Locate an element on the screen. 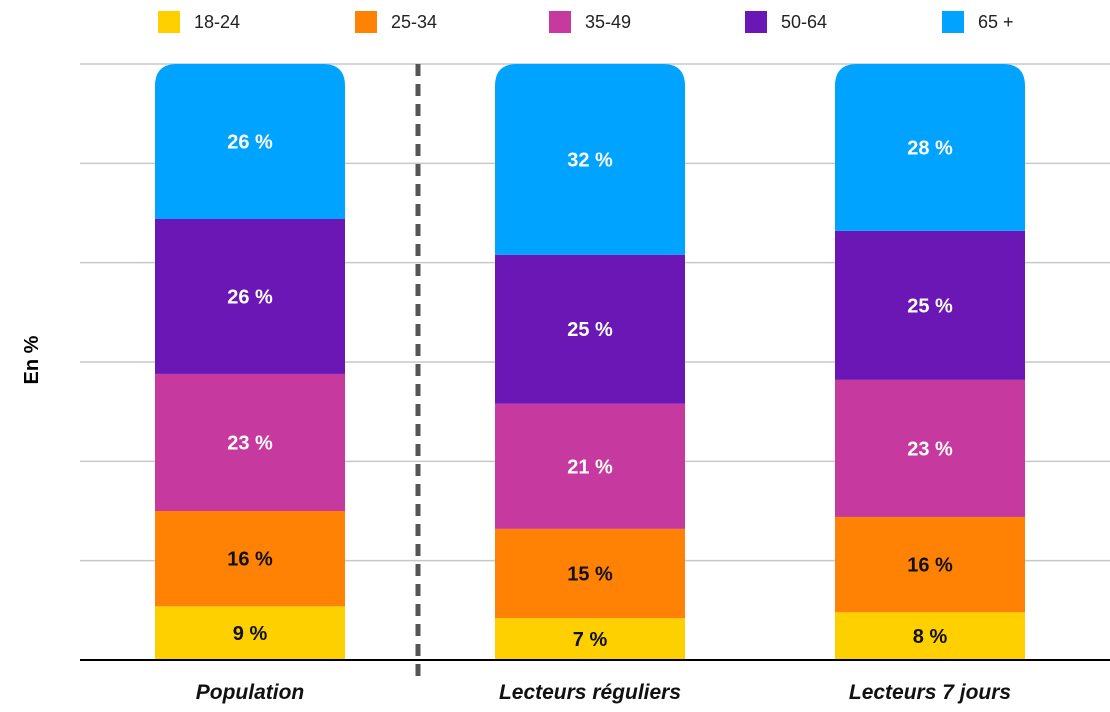 The height and width of the screenshot is (712, 1110). data-label: 32 % is located at coordinates (590, 160).